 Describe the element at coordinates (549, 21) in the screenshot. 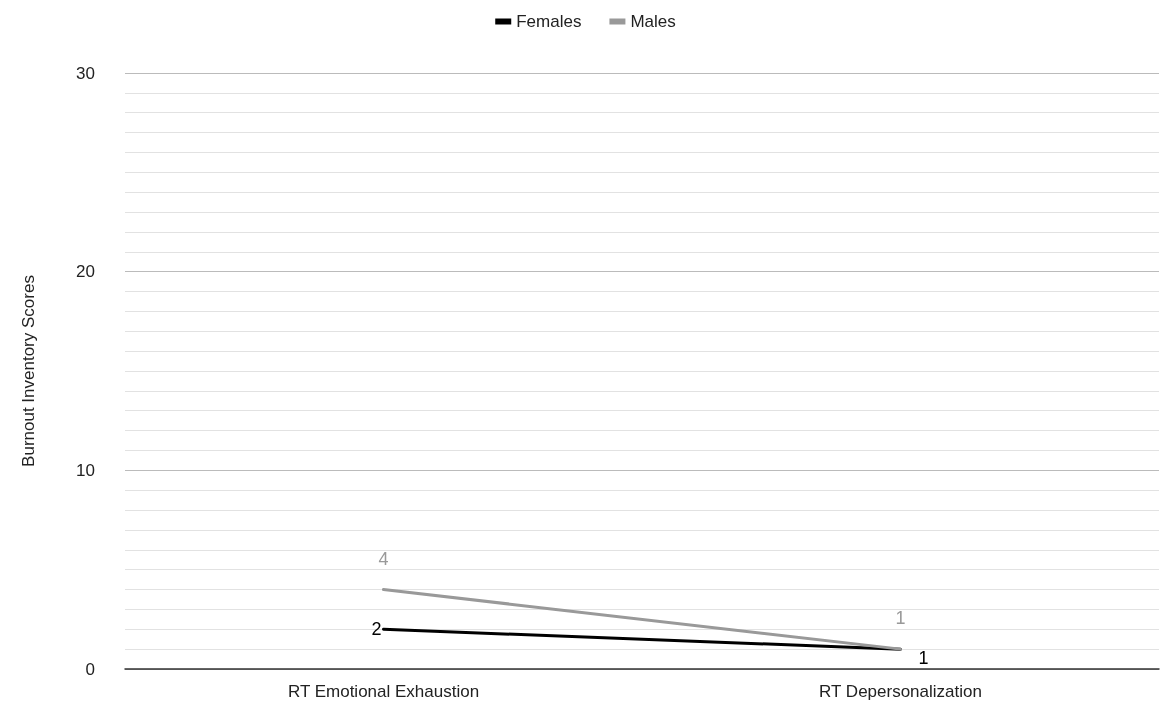

I see `legend-label: Females` at that location.